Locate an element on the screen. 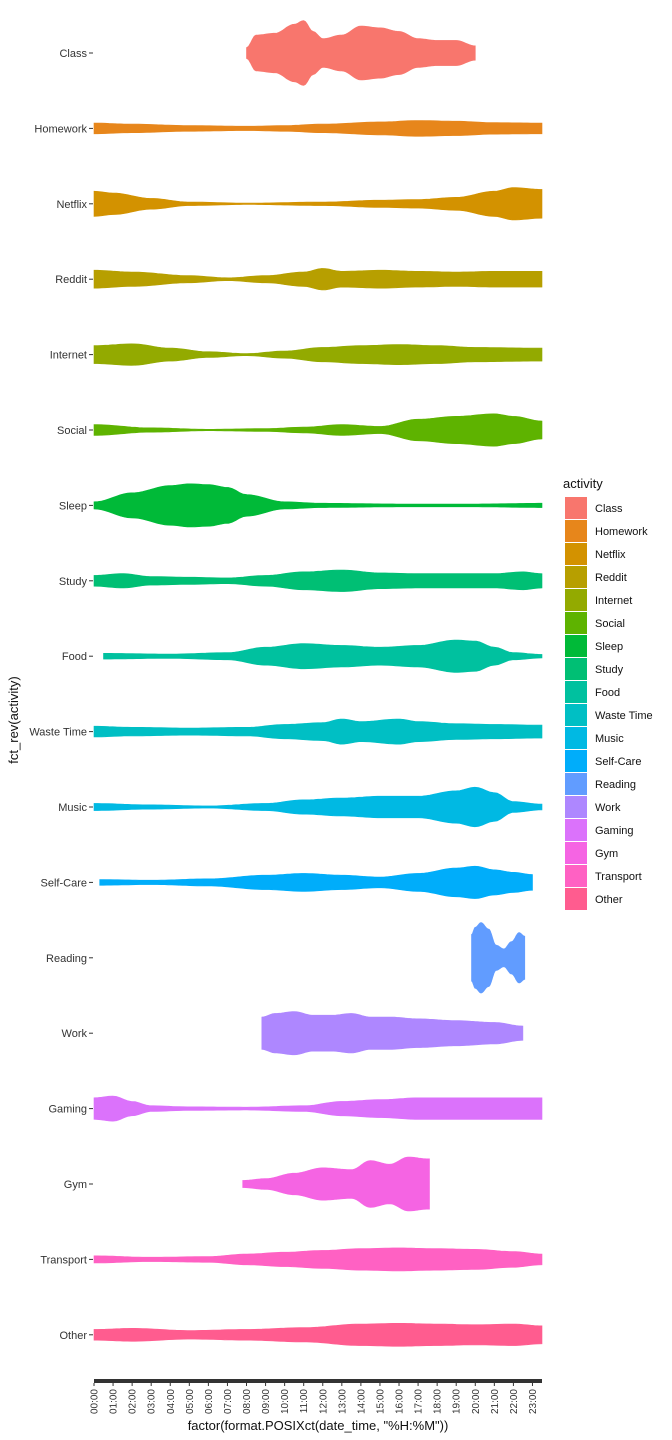 The width and height of the screenshot is (672, 1440). legend-label: Reading is located at coordinates (615, 785).